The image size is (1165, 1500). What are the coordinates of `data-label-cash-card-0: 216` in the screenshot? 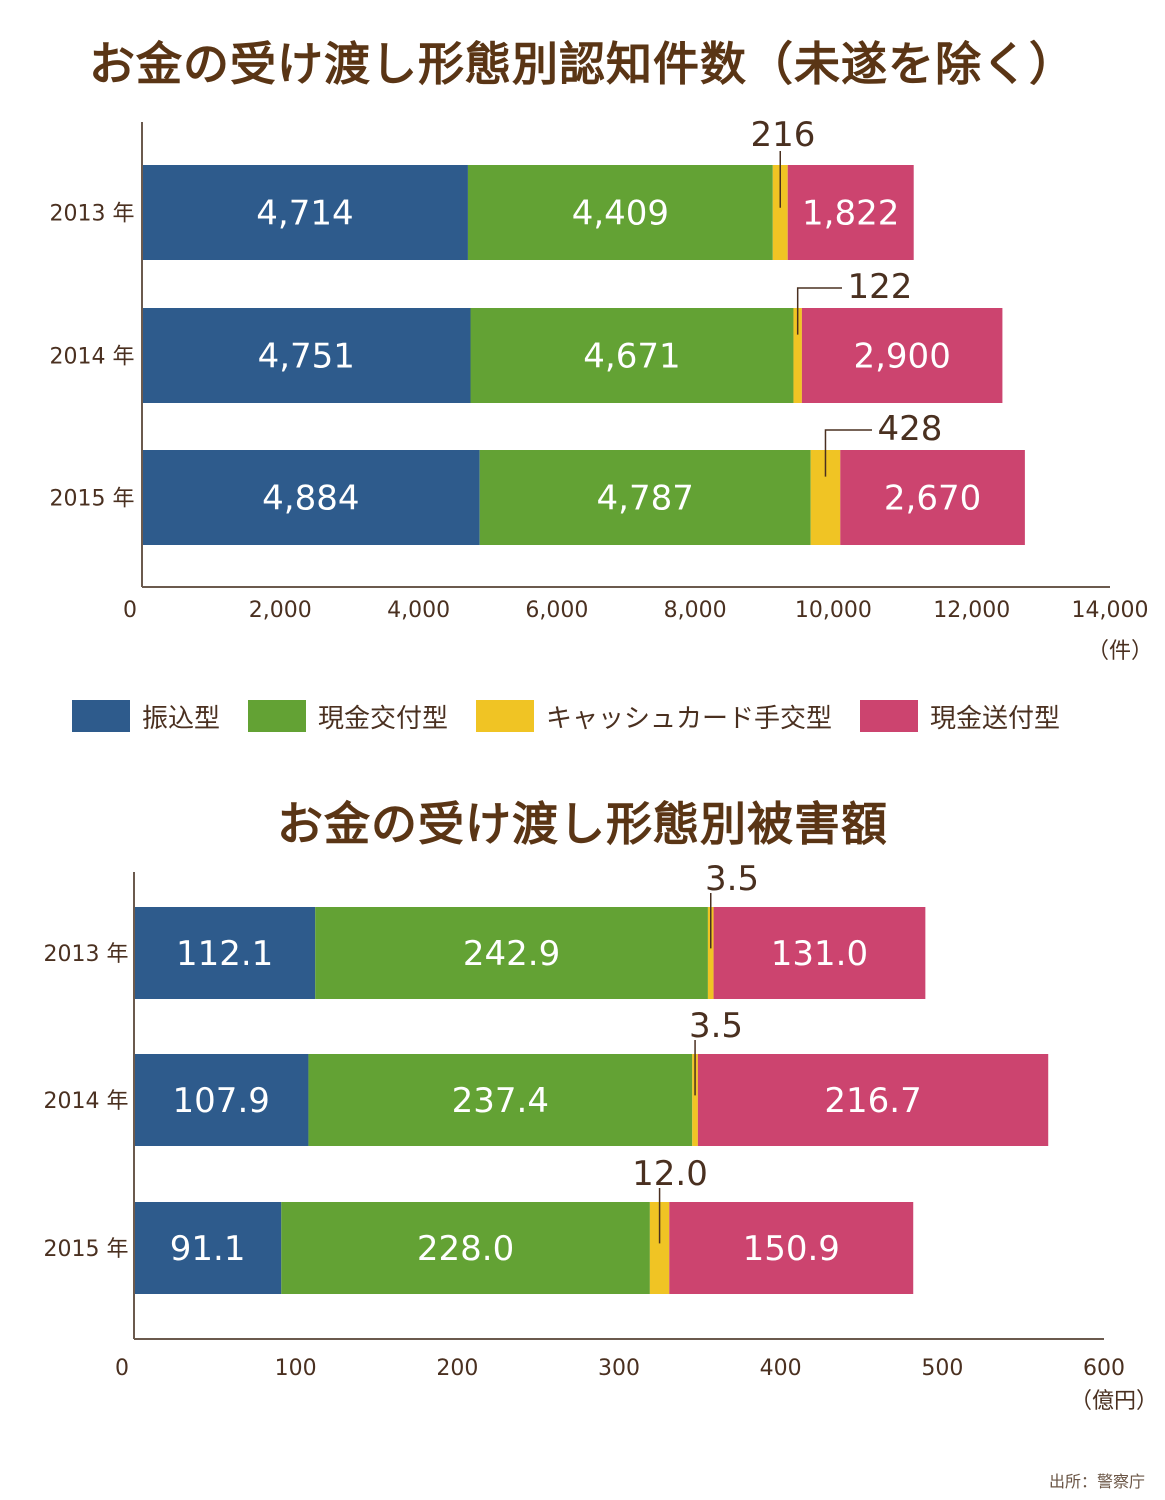 It's located at (783, 135).